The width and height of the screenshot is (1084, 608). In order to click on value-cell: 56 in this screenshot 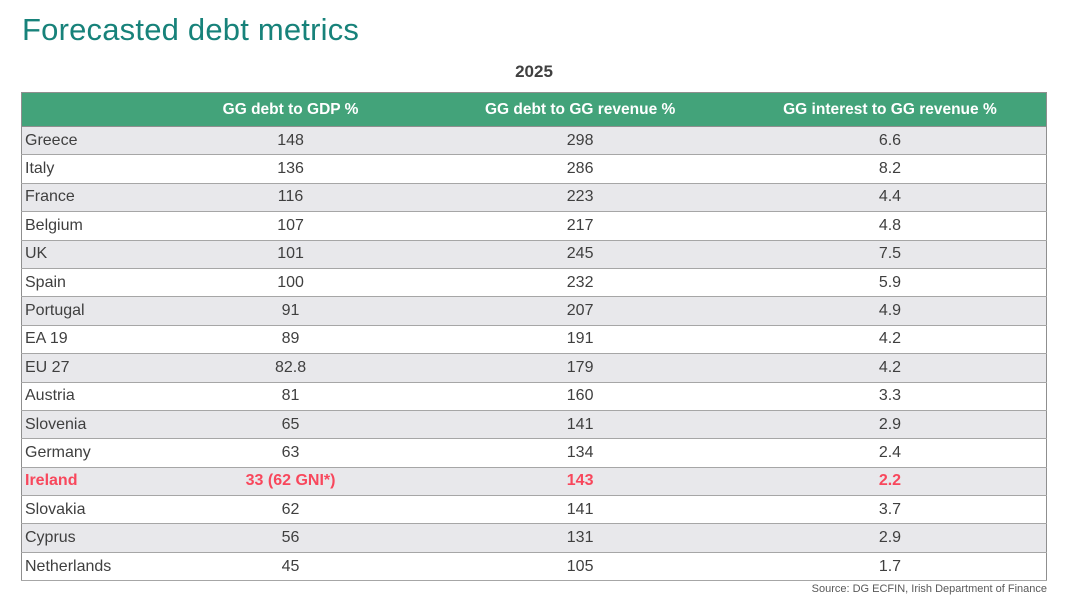, I will do `click(290, 538)`.